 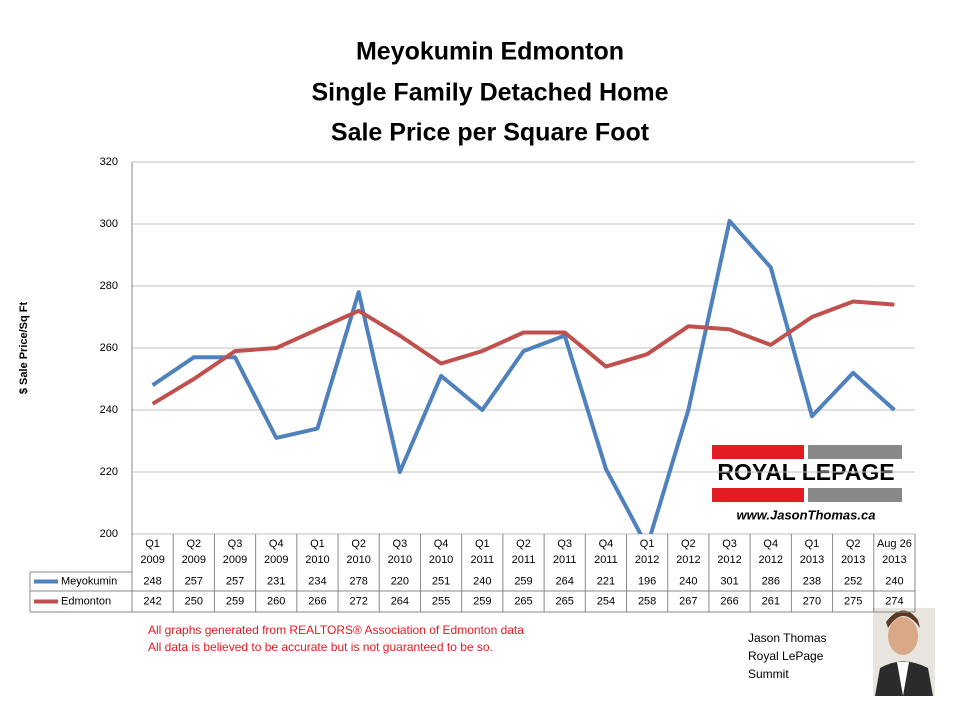 I want to click on table-value: 265, so click(x=565, y=601).